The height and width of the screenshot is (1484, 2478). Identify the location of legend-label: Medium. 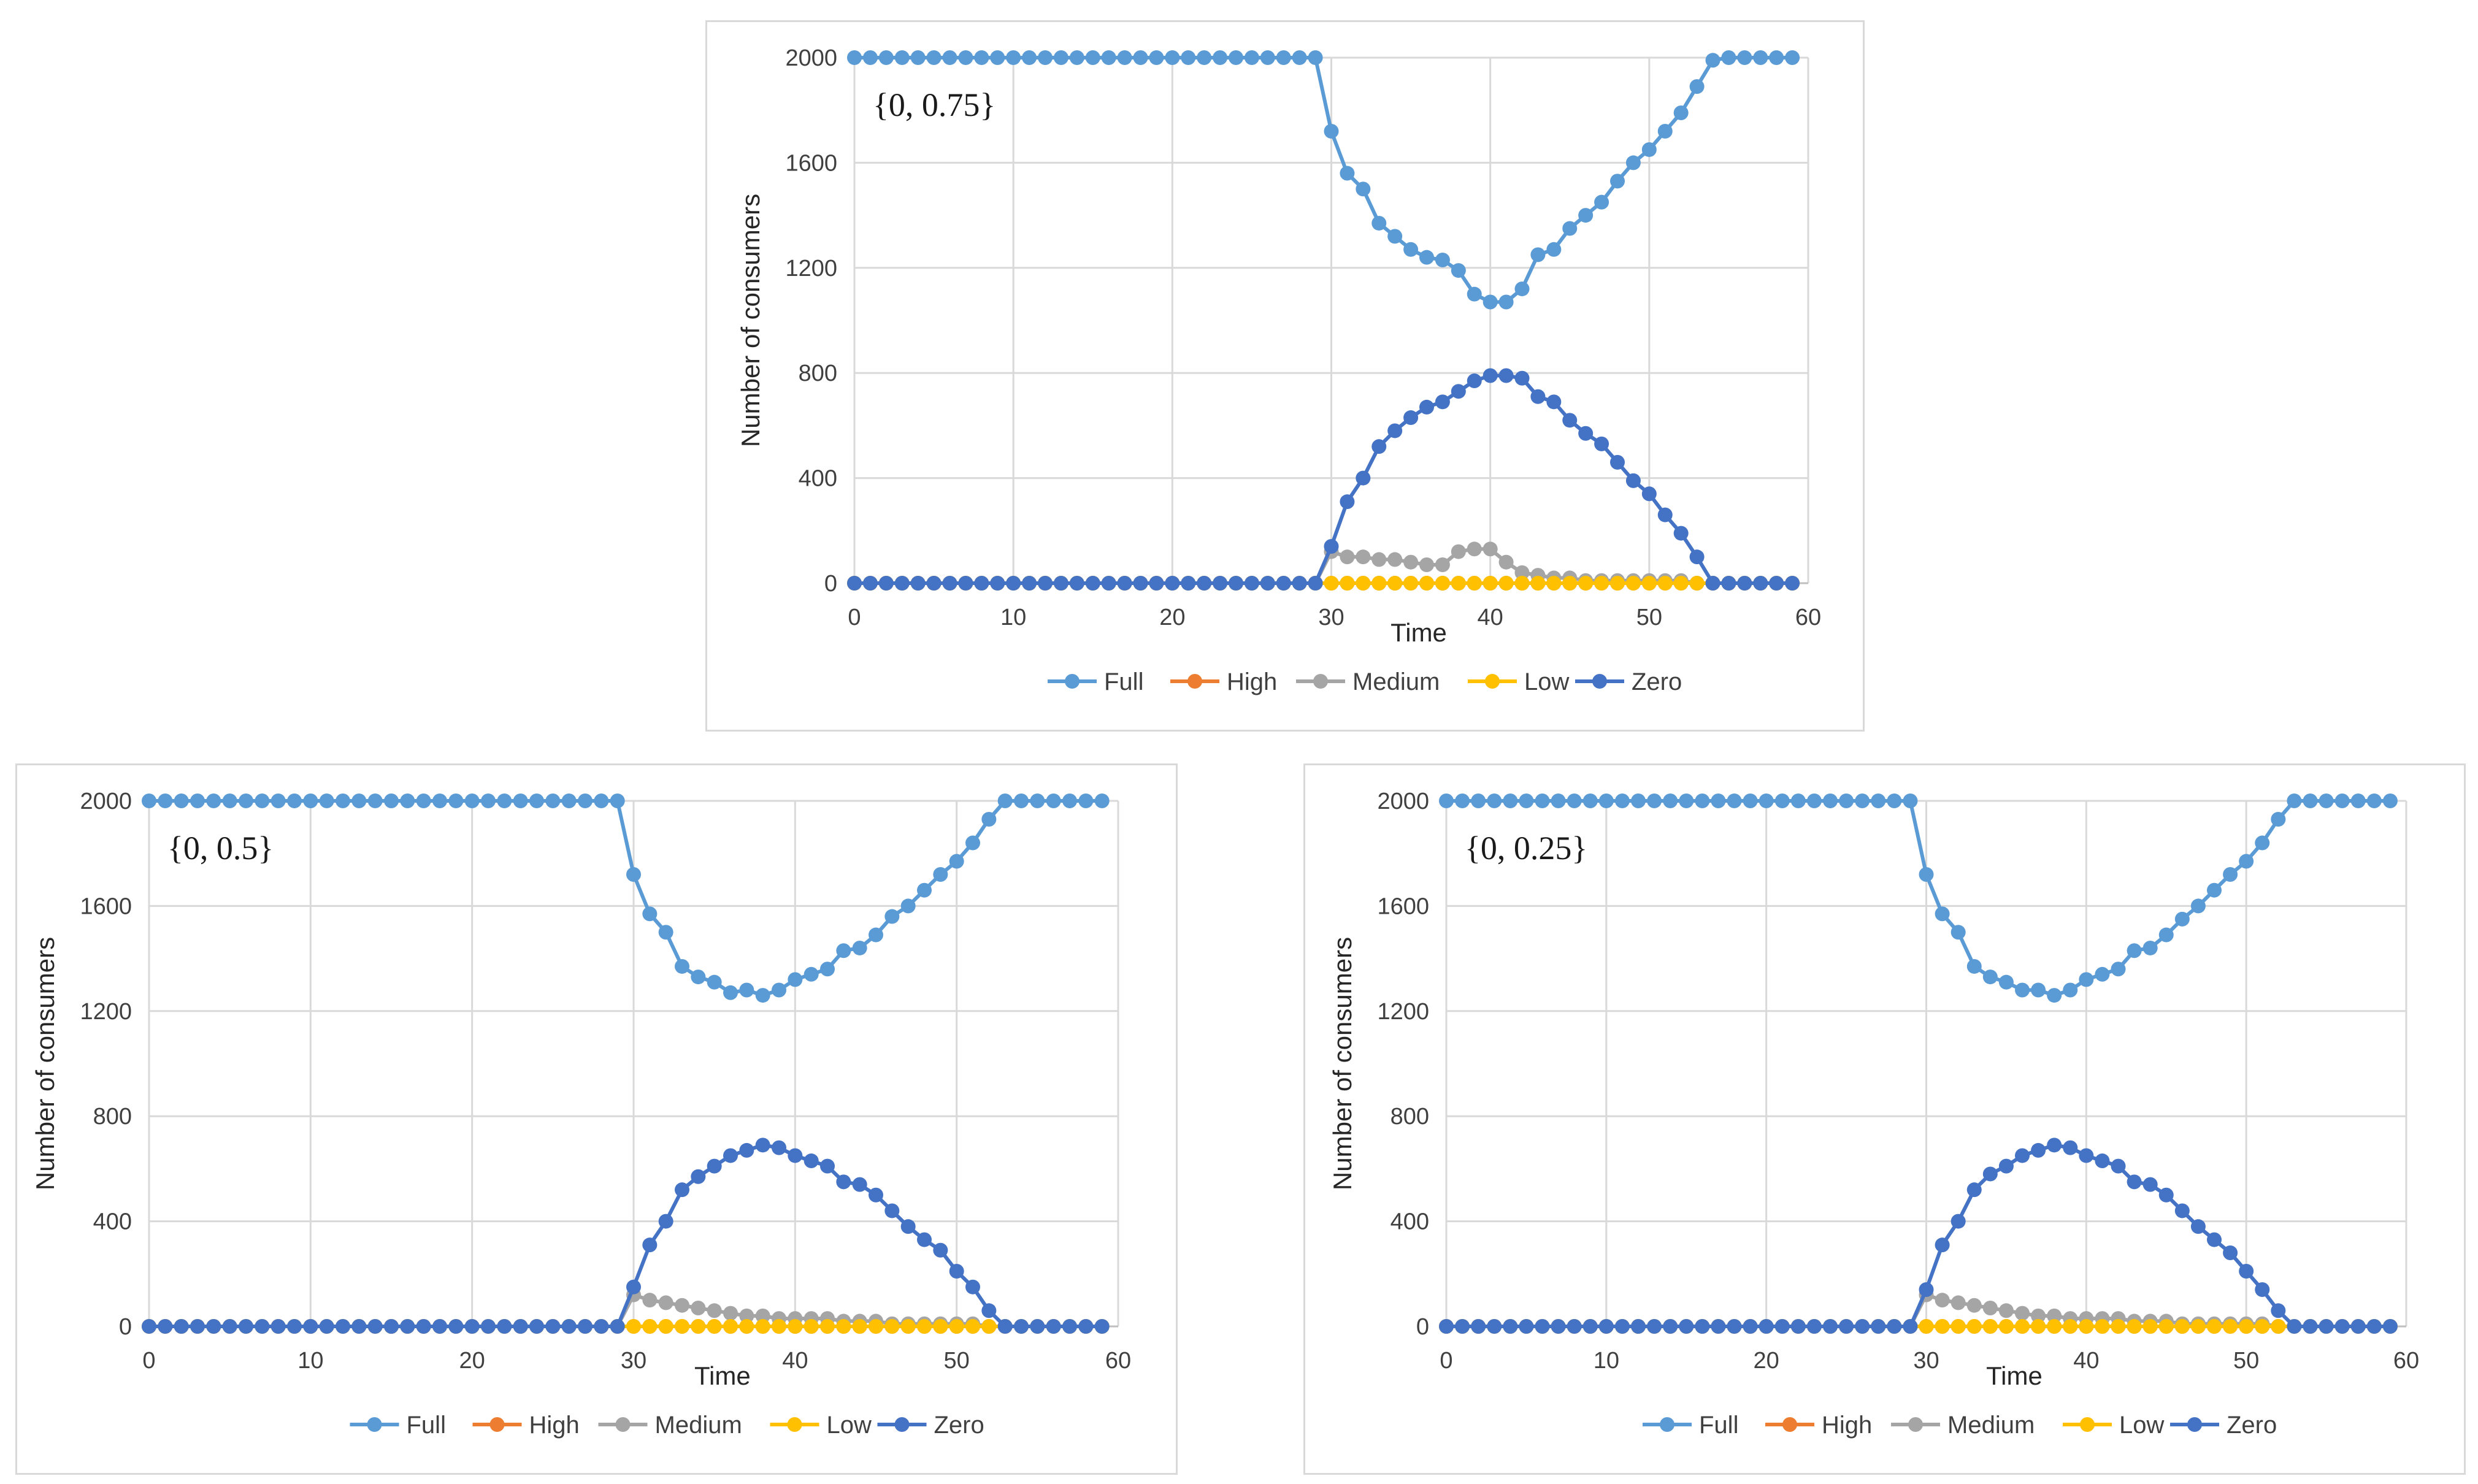
(698, 1425).